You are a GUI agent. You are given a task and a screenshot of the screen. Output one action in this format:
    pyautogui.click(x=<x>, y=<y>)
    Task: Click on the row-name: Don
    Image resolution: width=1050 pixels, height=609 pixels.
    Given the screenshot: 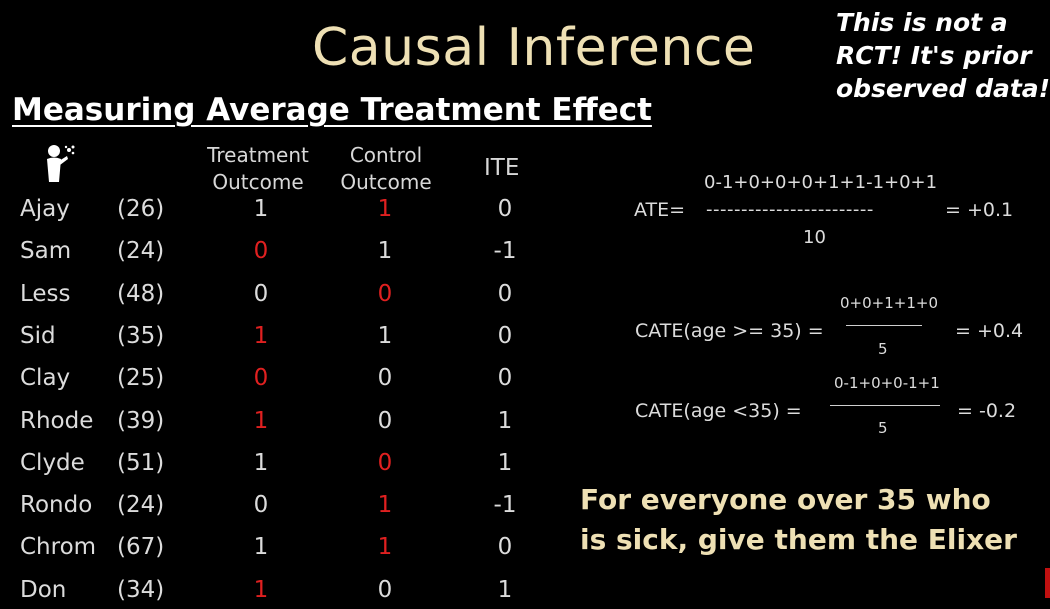 What is the action you would take?
    pyautogui.click(x=43, y=590)
    